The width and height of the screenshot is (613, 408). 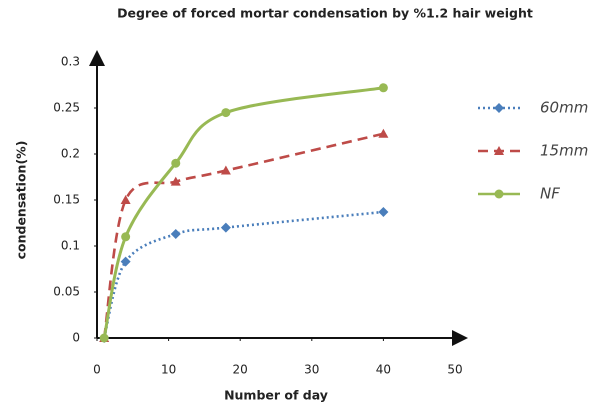 I want to click on y-tick-label: 0, so click(x=76, y=338).